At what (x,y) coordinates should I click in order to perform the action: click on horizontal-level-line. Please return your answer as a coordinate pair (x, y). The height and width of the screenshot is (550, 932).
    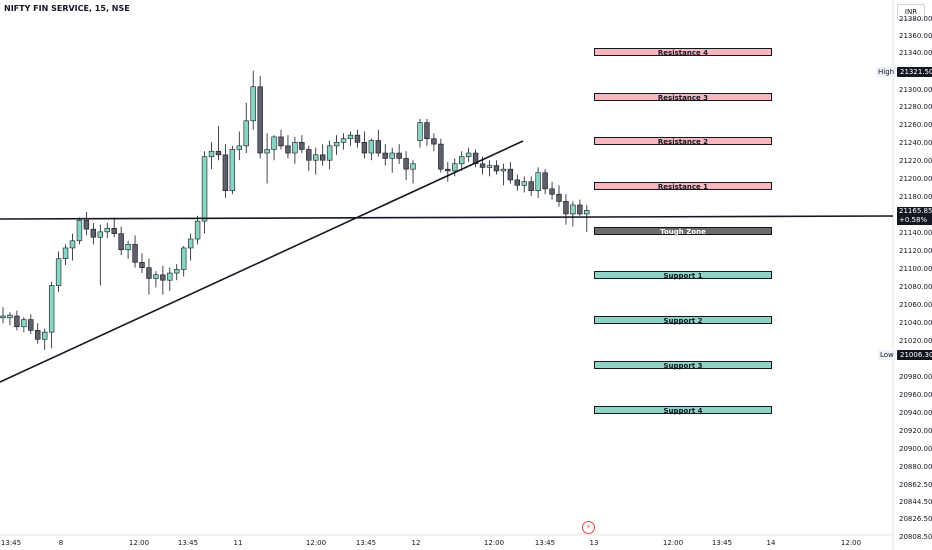
    Looking at the image, I should click on (447, 217).